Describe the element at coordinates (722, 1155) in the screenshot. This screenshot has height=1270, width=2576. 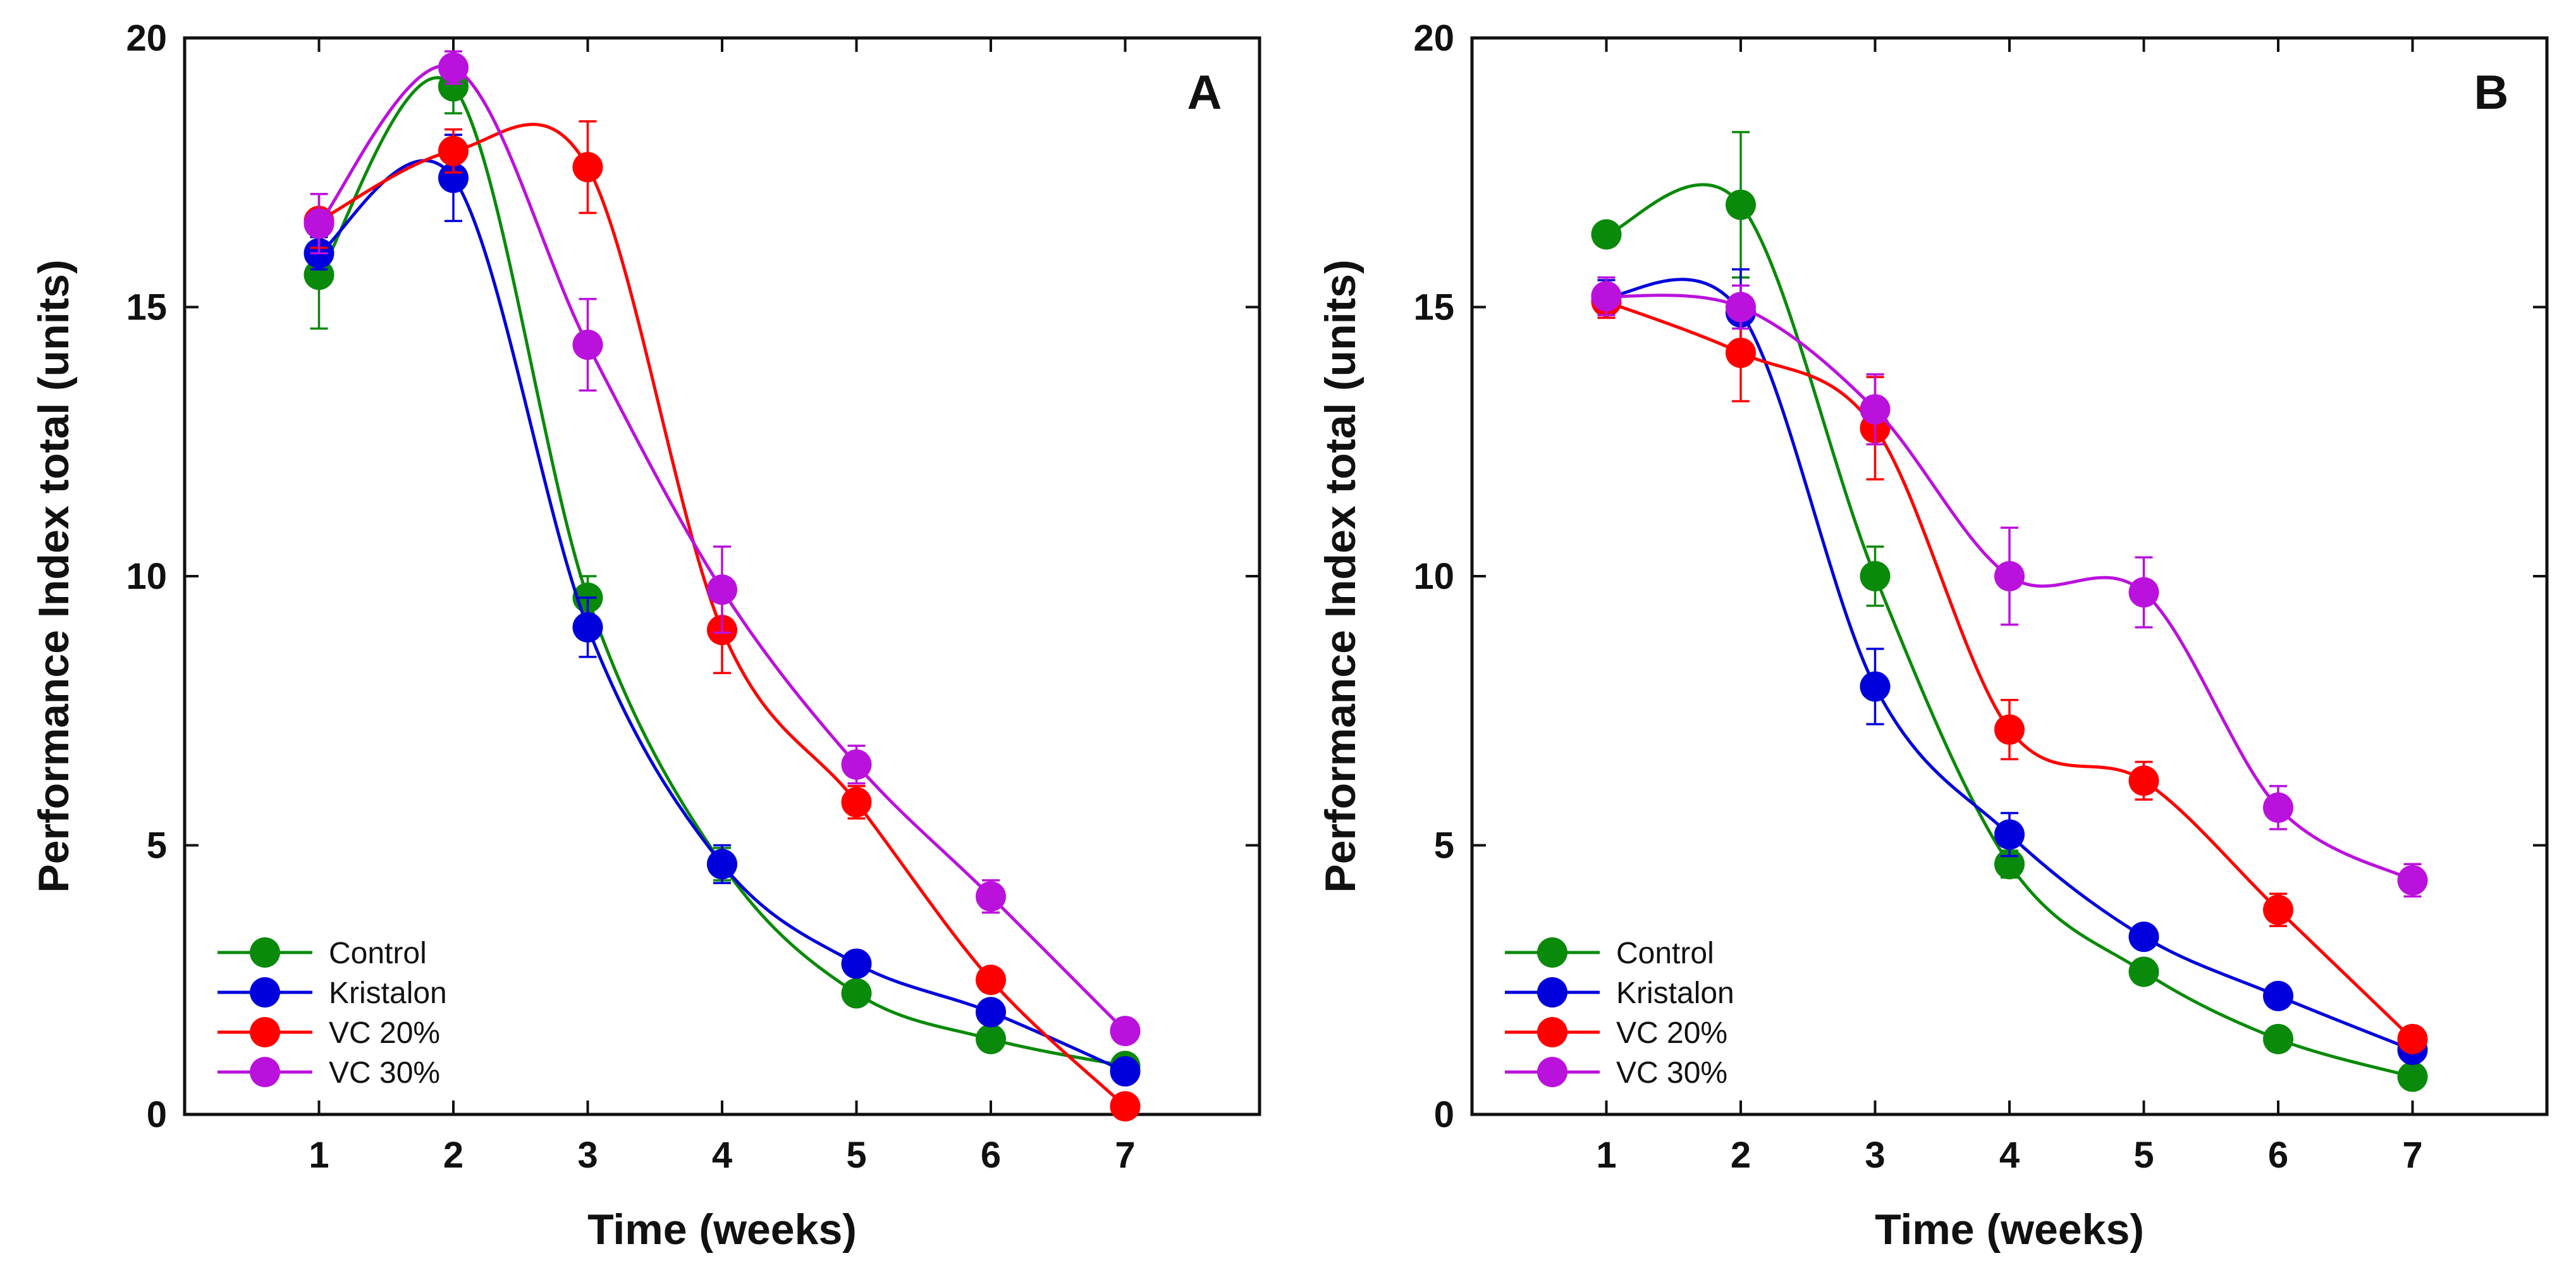
I see `x-tick-label: 4` at that location.